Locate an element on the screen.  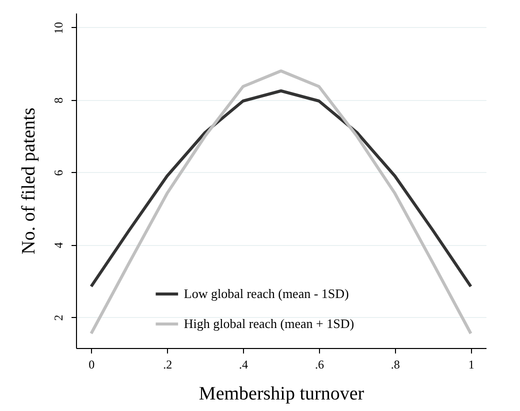
y-tick-label: 6 is located at coordinates (59, 173).